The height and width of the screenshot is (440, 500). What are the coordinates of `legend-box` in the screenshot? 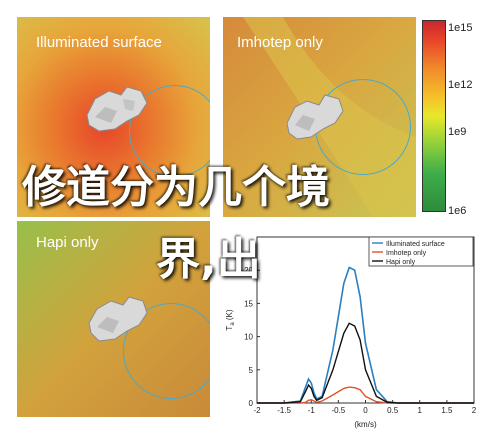 It's located at (421, 251).